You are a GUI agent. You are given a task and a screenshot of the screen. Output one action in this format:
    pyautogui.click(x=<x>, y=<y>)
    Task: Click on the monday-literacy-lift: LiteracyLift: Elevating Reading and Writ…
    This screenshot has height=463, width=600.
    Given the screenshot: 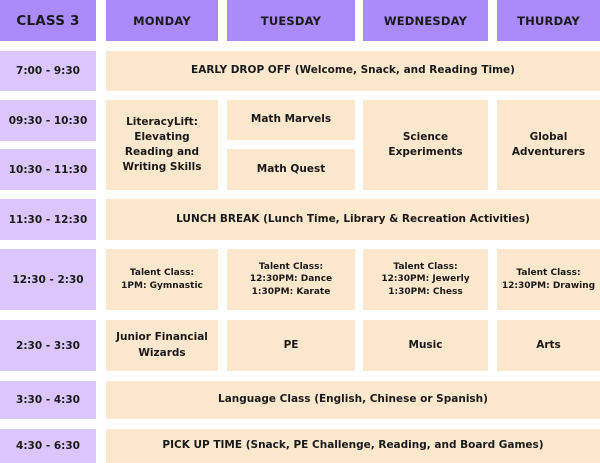 What is the action you would take?
    pyautogui.click(x=162, y=145)
    